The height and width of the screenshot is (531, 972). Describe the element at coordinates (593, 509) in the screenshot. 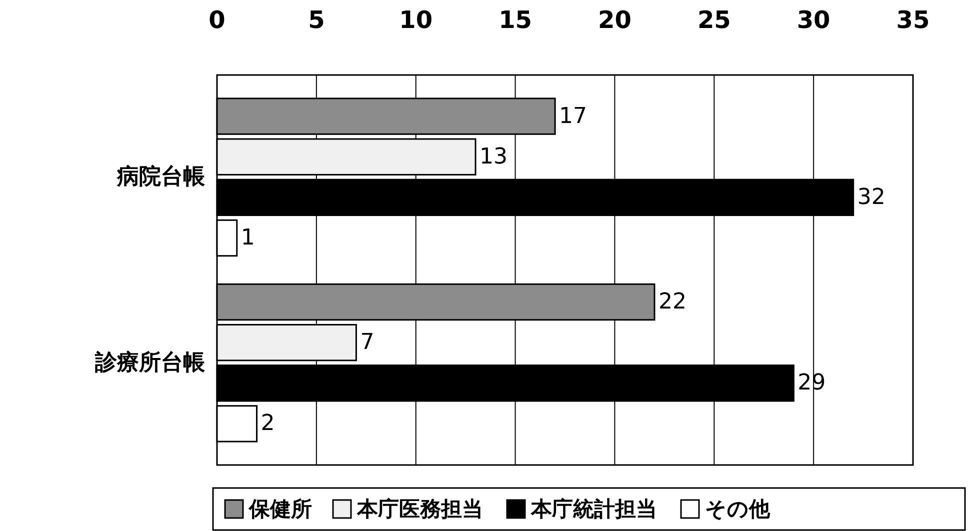

I see `legend-label: 本庁統計担当` at that location.